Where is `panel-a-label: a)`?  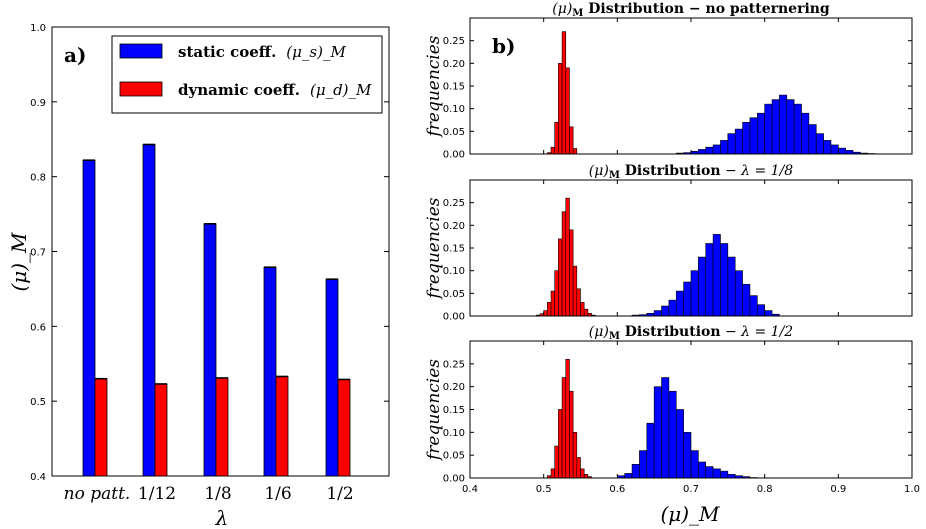
panel-a-label: a) is located at coordinates (75, 55).